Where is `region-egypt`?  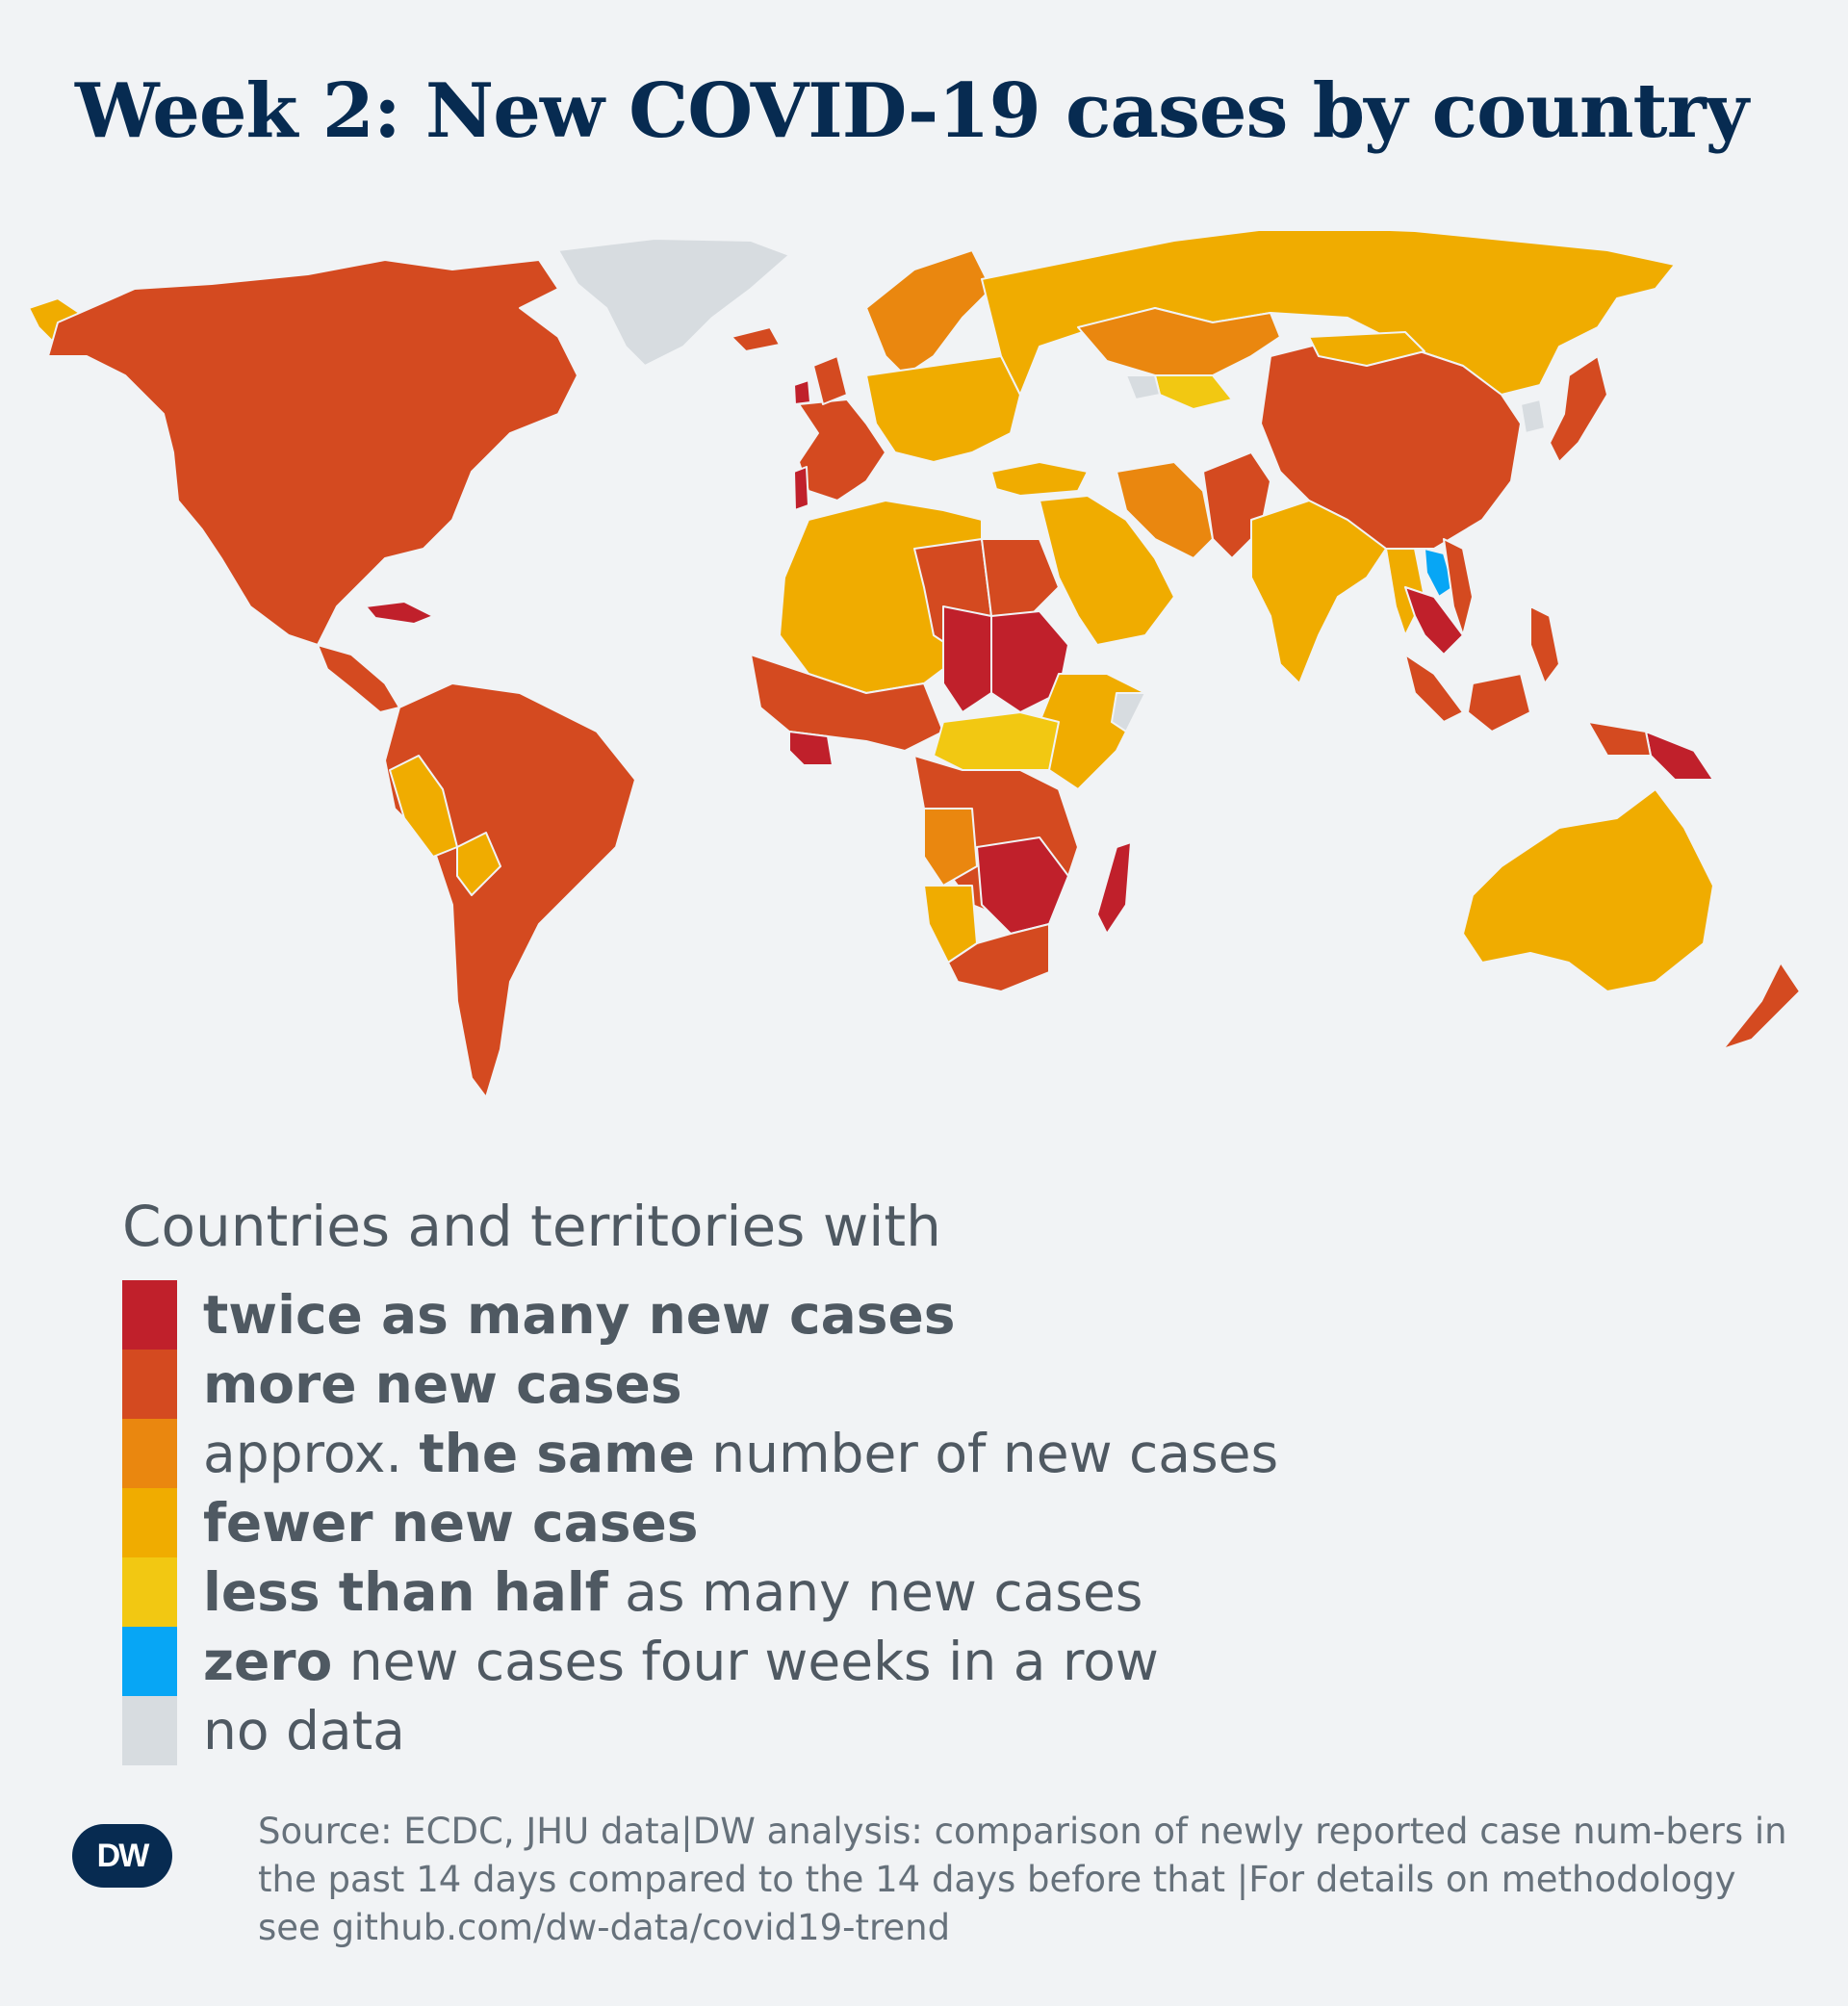
region-egypt is located at coordinates (1020, 577).